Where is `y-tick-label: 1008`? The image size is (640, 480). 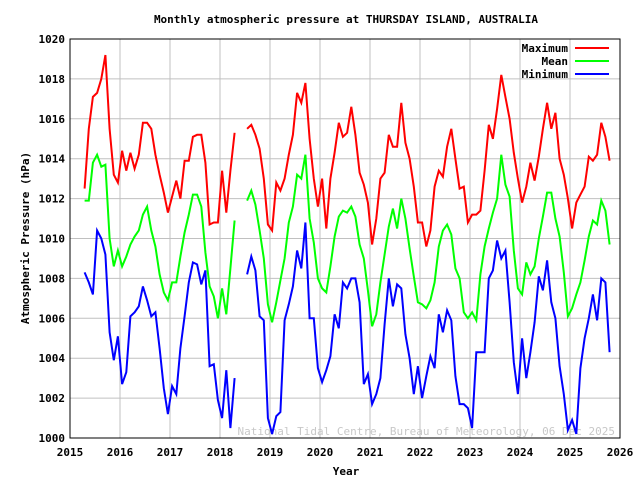
y-tick-label: 1008 is located at coordinates (52, 278).